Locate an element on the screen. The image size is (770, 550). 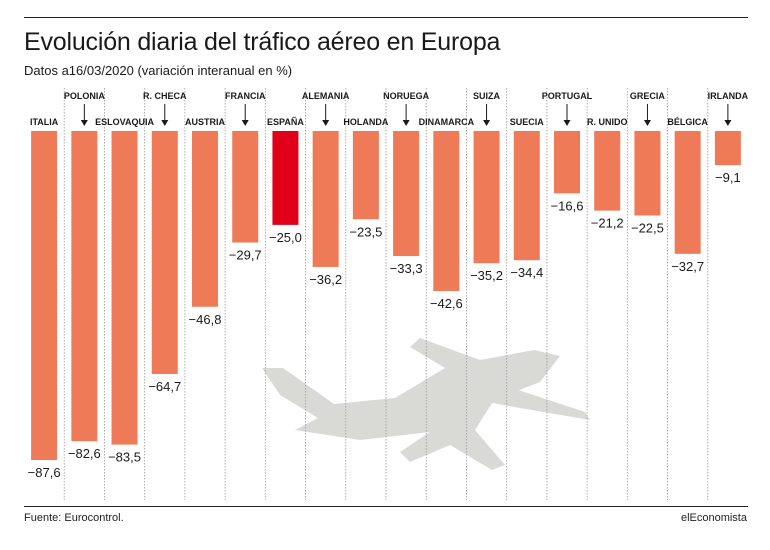
category-label: PORTUGAL is located at coordinates (567, 96).